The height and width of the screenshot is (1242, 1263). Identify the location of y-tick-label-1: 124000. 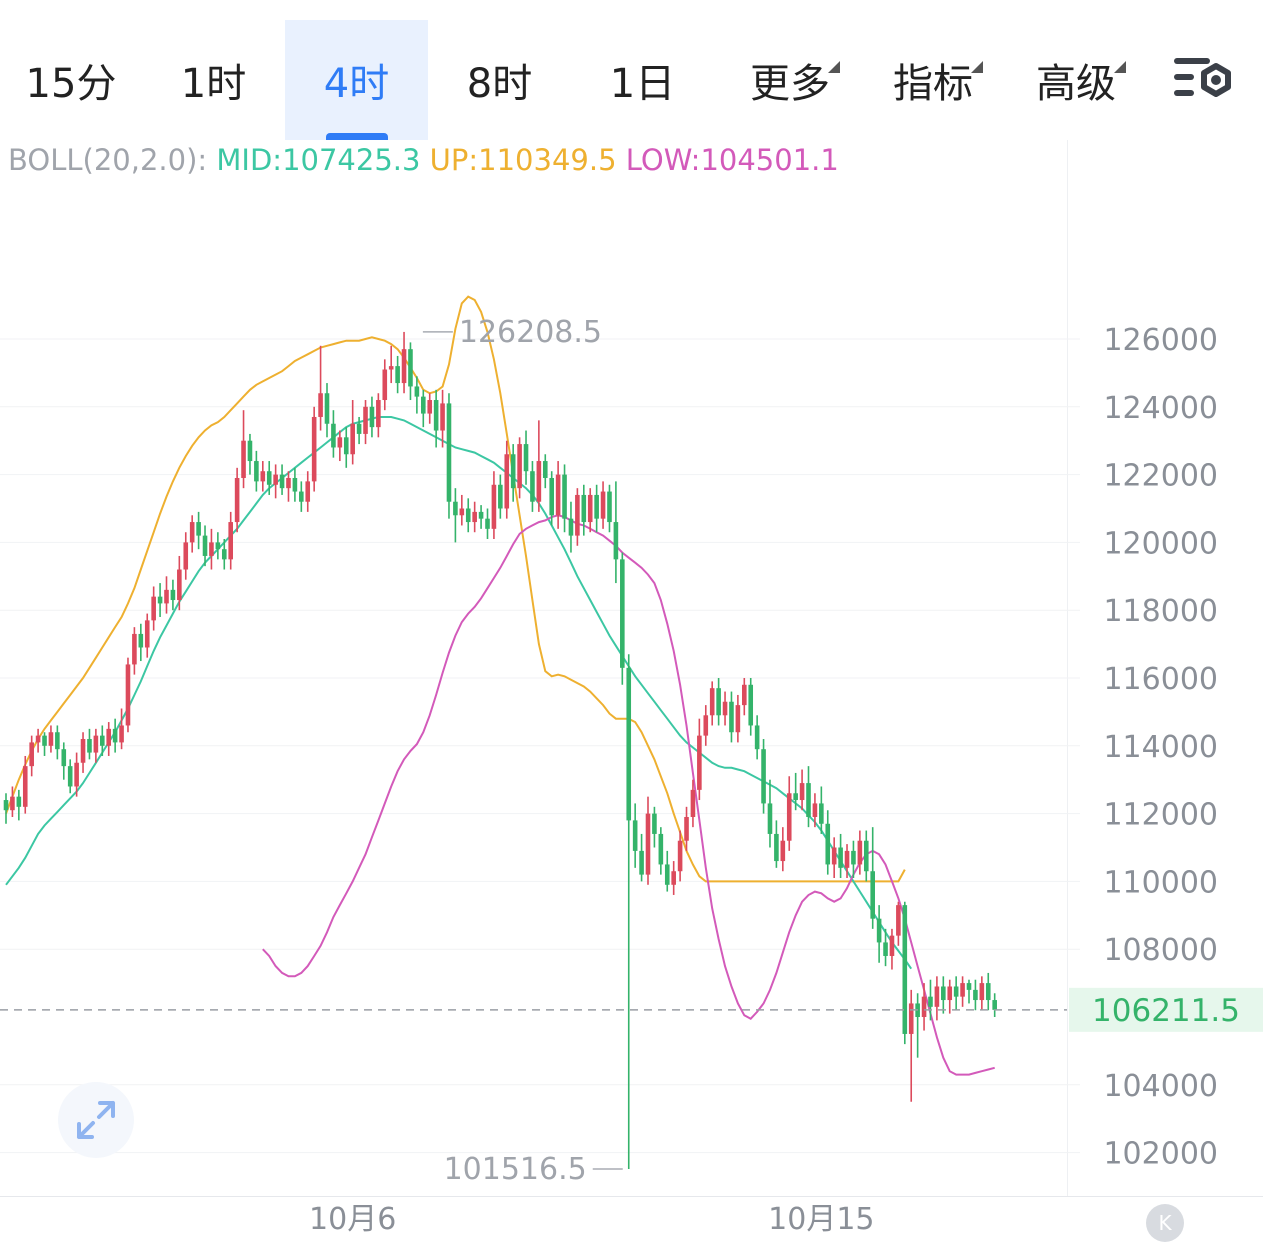
(1160, 408).